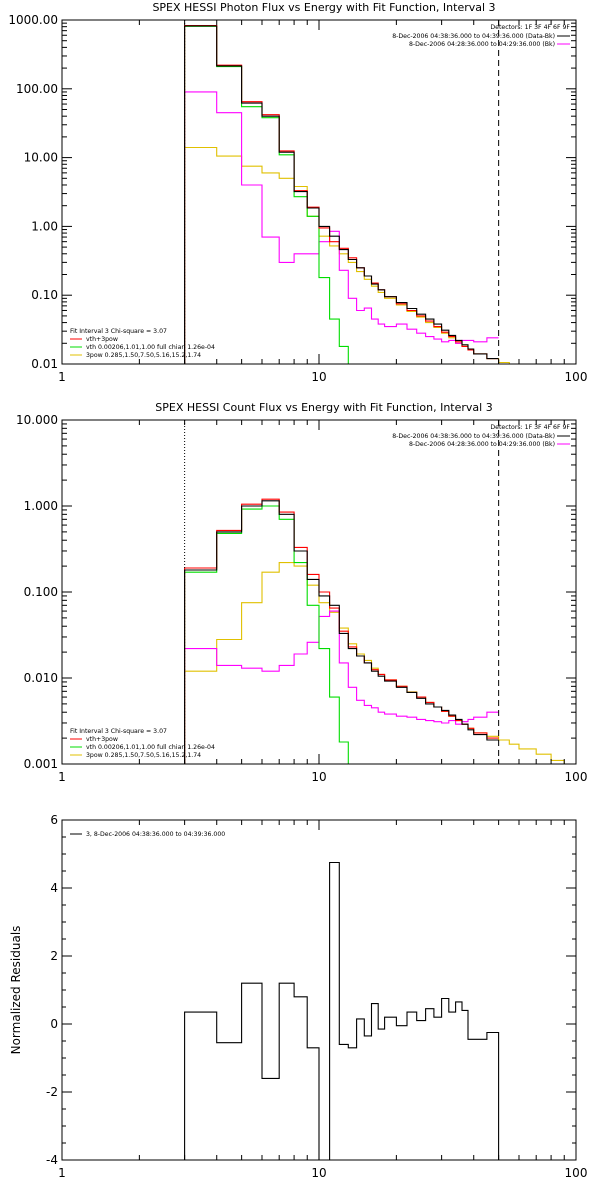 The image size is (600, 1200). Describe the element at coordinates (118, 731) in the screenshot. I see `count-legend-fit-interval: Fit Interval 3 Chi-square = 3.07` at that location.